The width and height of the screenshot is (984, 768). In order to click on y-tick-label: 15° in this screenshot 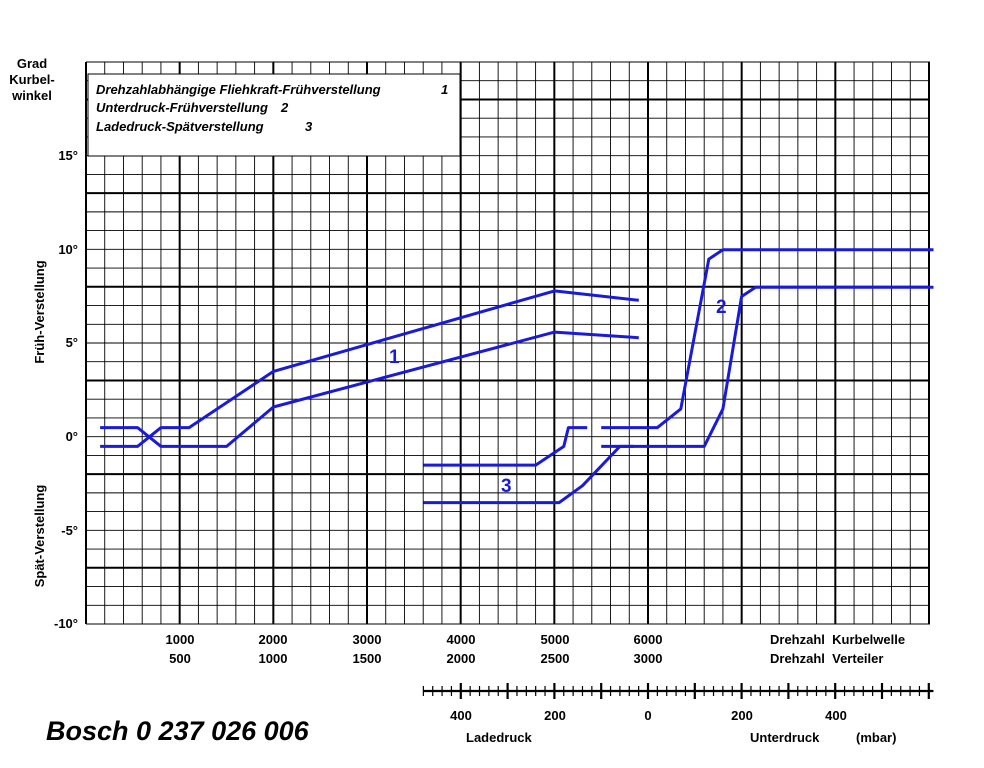, I will do `click(68, 155)`.